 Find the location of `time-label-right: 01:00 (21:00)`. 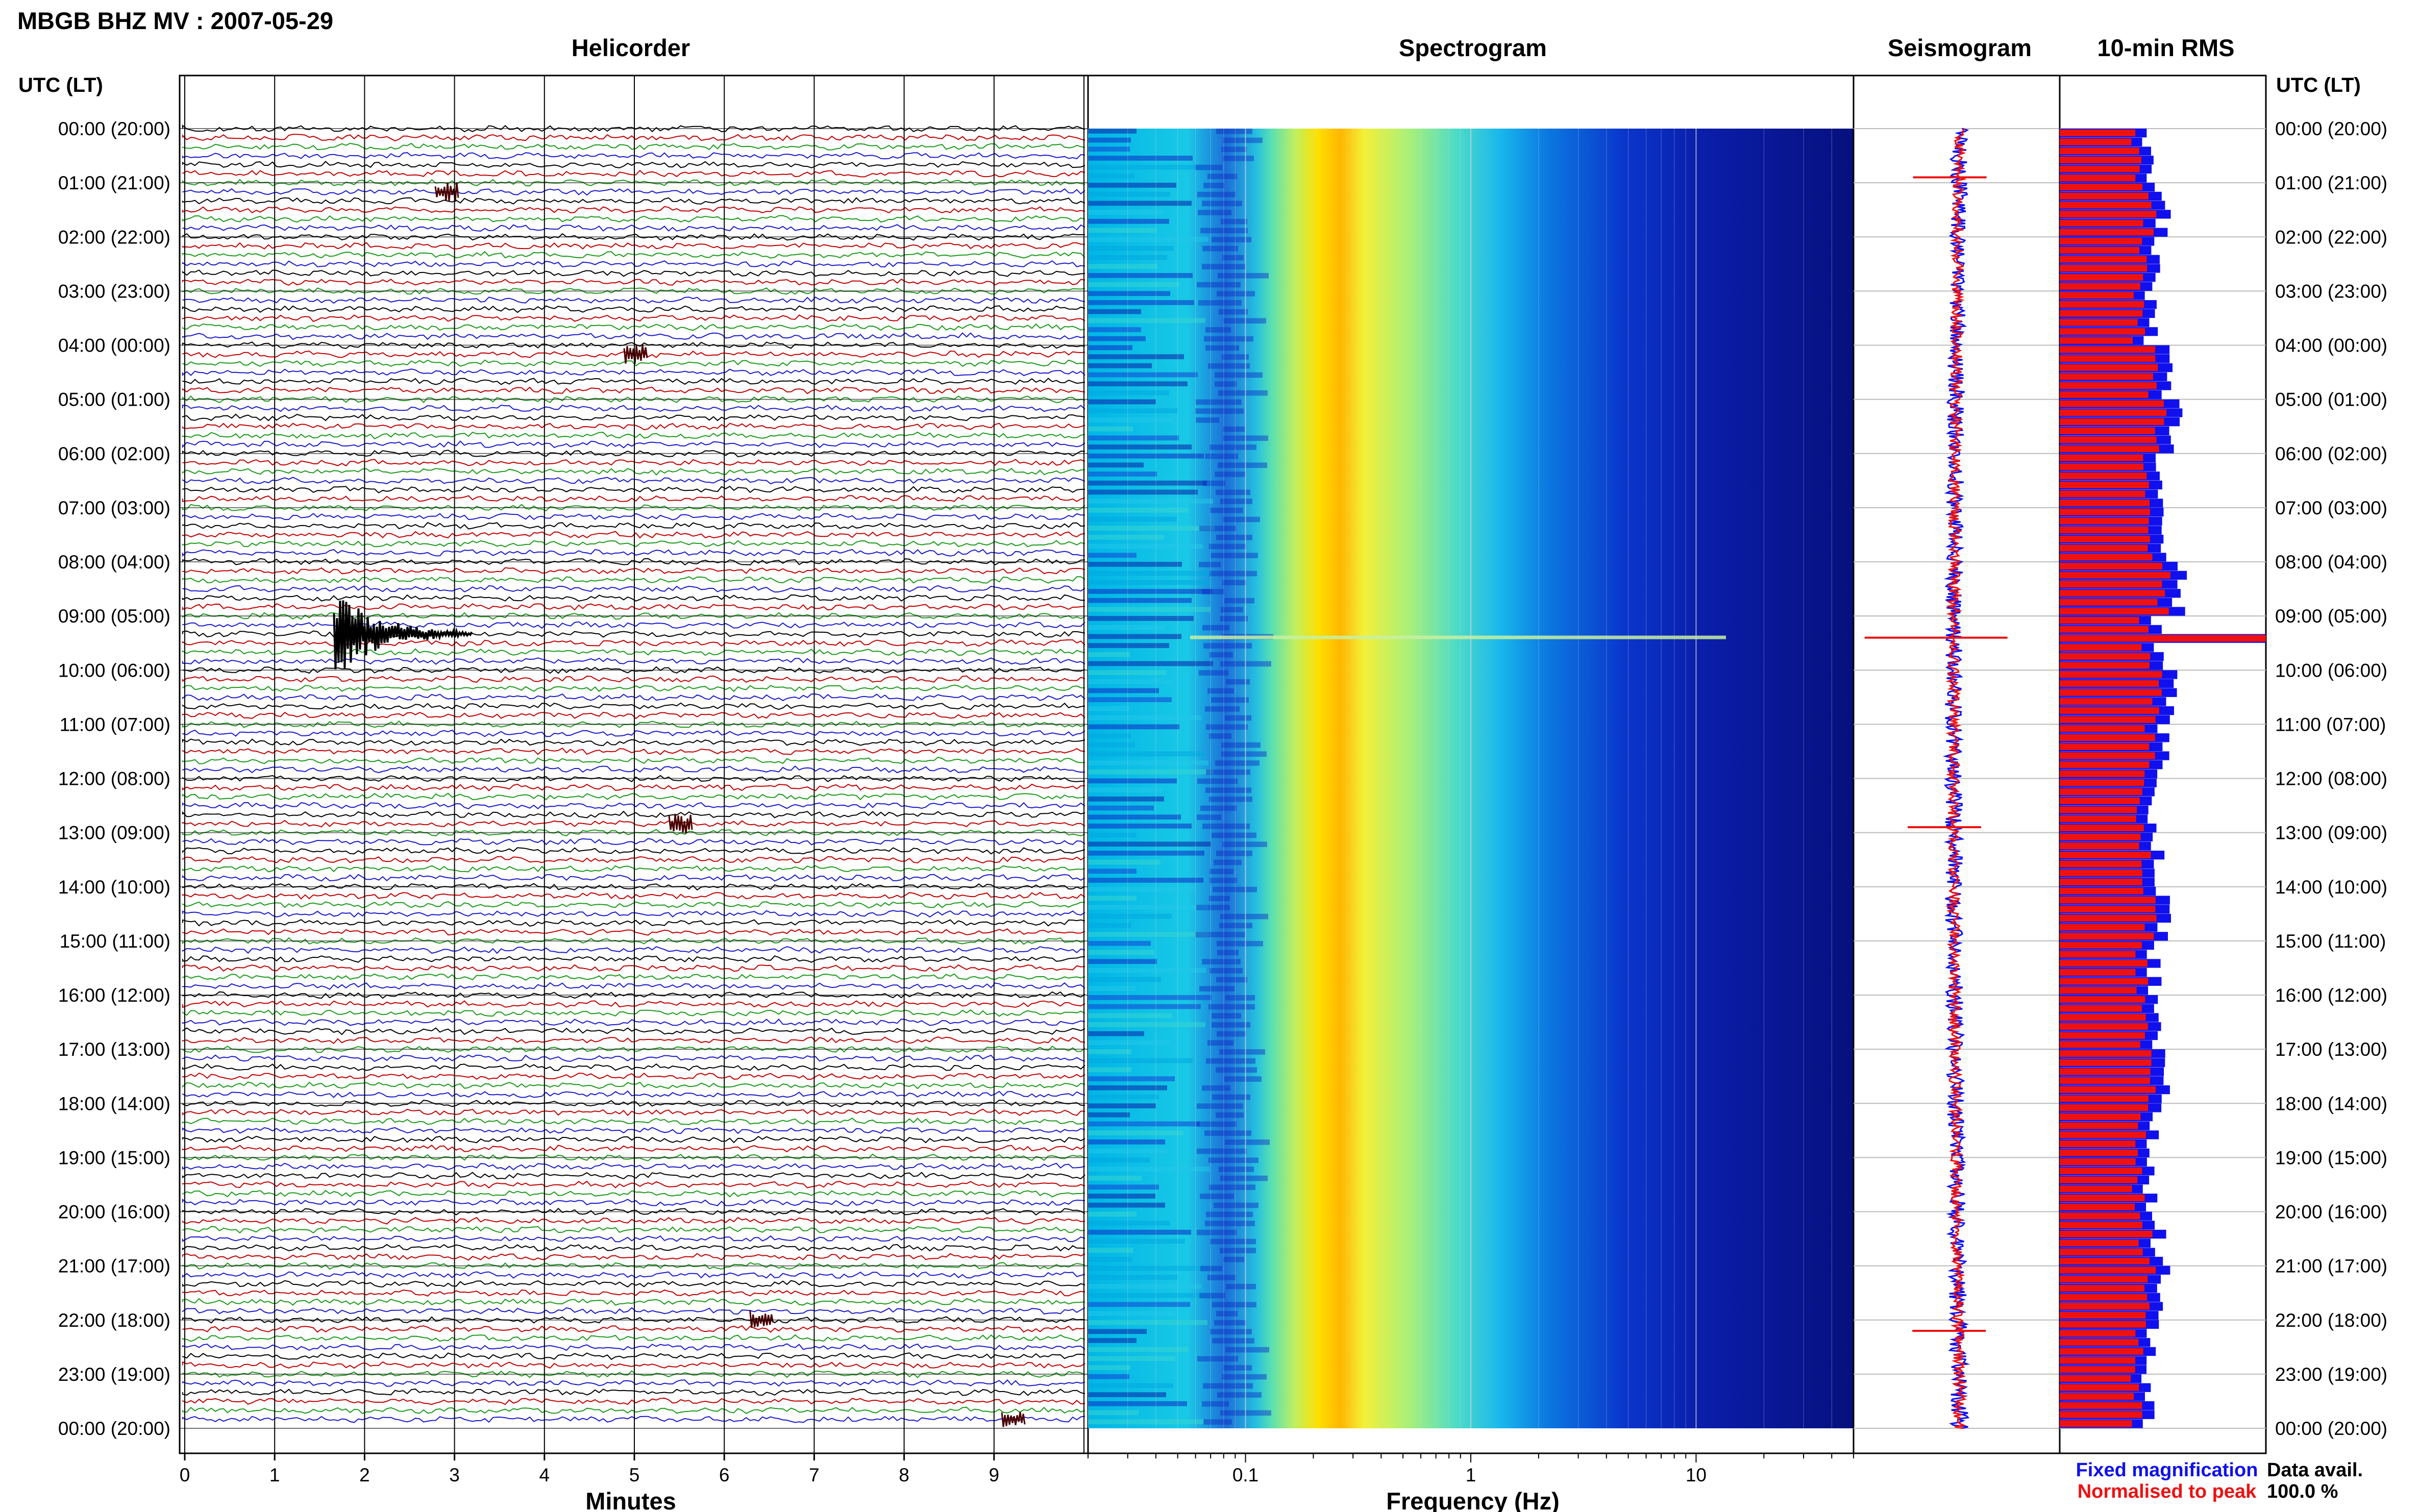

time-label-right: 01:00 (21:00) is located at coordinates (2331, 182).